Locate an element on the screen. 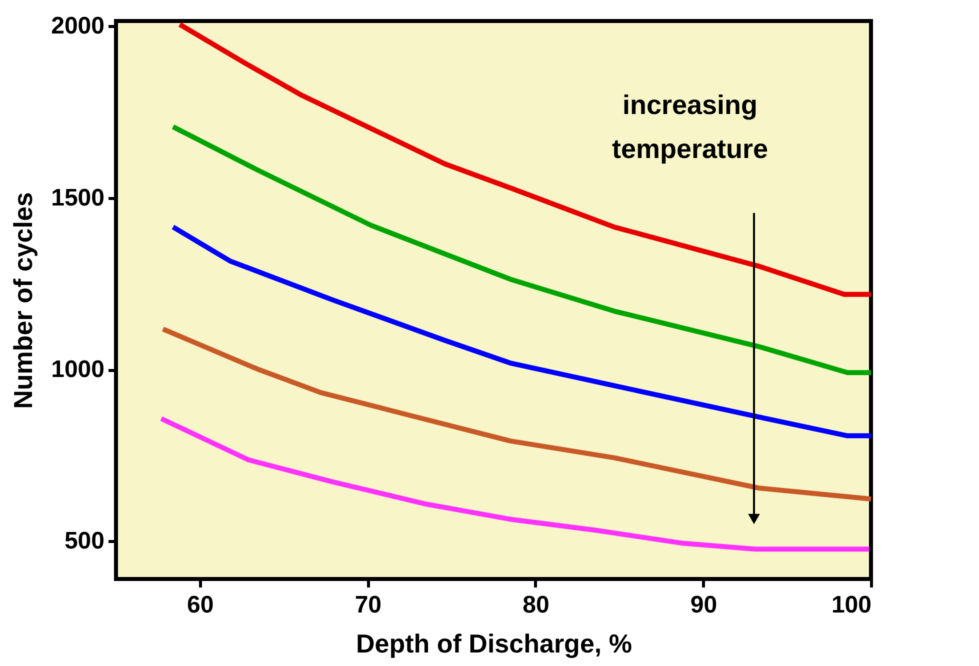  y-tick-label: 500 is located at coordinates (84, 541).